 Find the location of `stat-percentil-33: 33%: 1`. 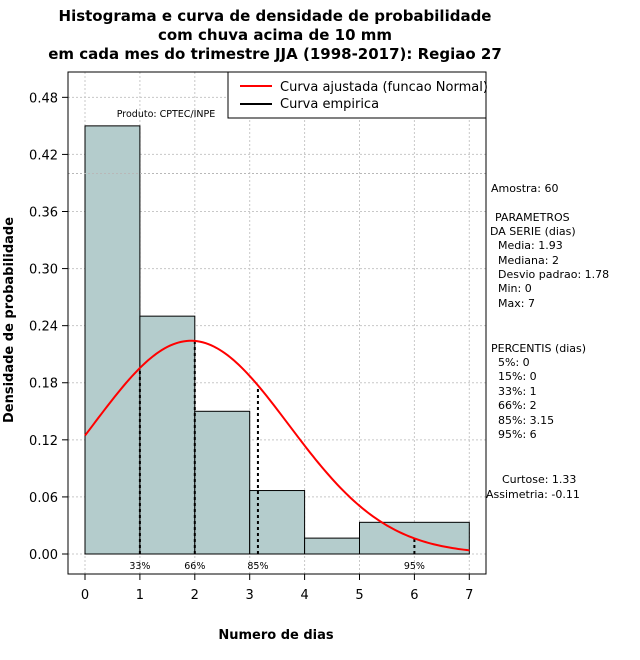

stat-percentil-33: 33%: 1 is located at coordinates (517, 391).